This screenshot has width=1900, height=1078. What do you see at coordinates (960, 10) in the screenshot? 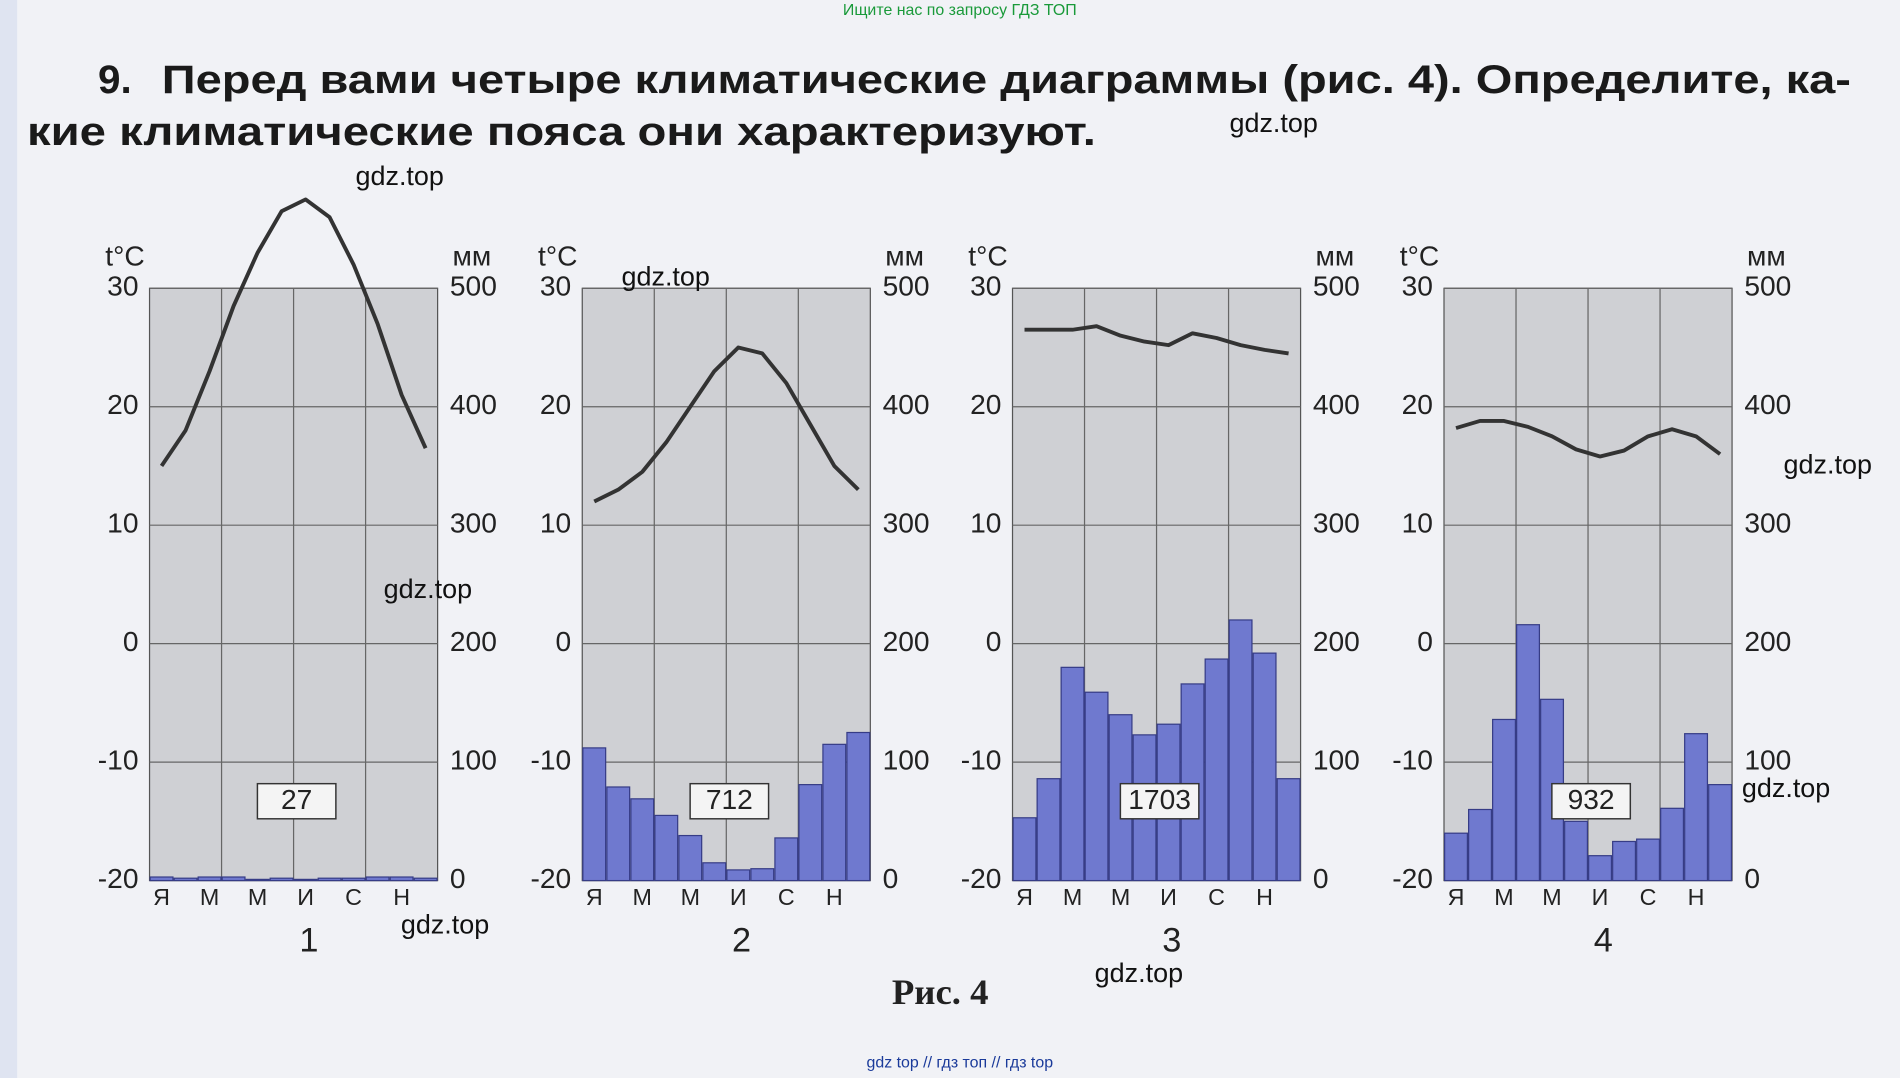
I see `top-banner: Ищите нас по запросу ГДЗ ТОП` at bounding box center [960, 10].